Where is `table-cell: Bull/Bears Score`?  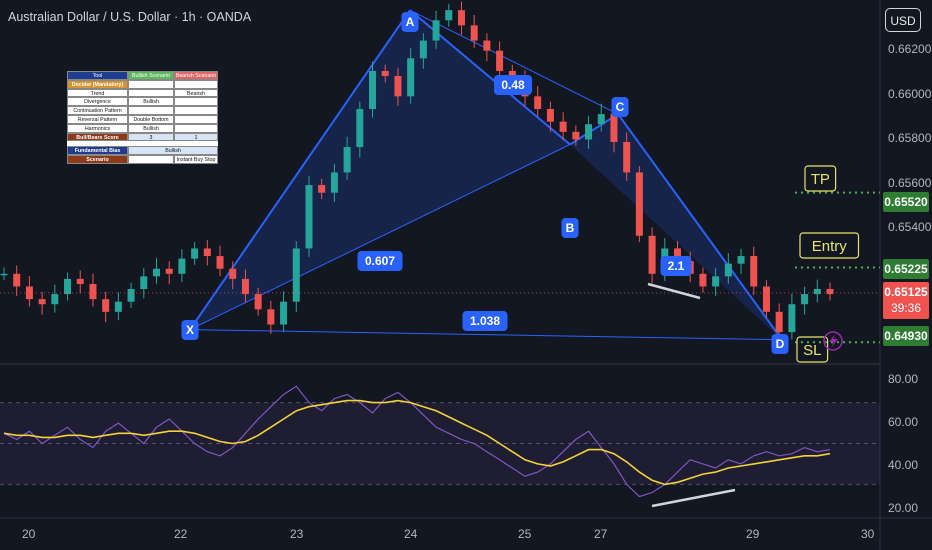 table-cell: Bull/Bears Score is located at coordinates (97, 137).